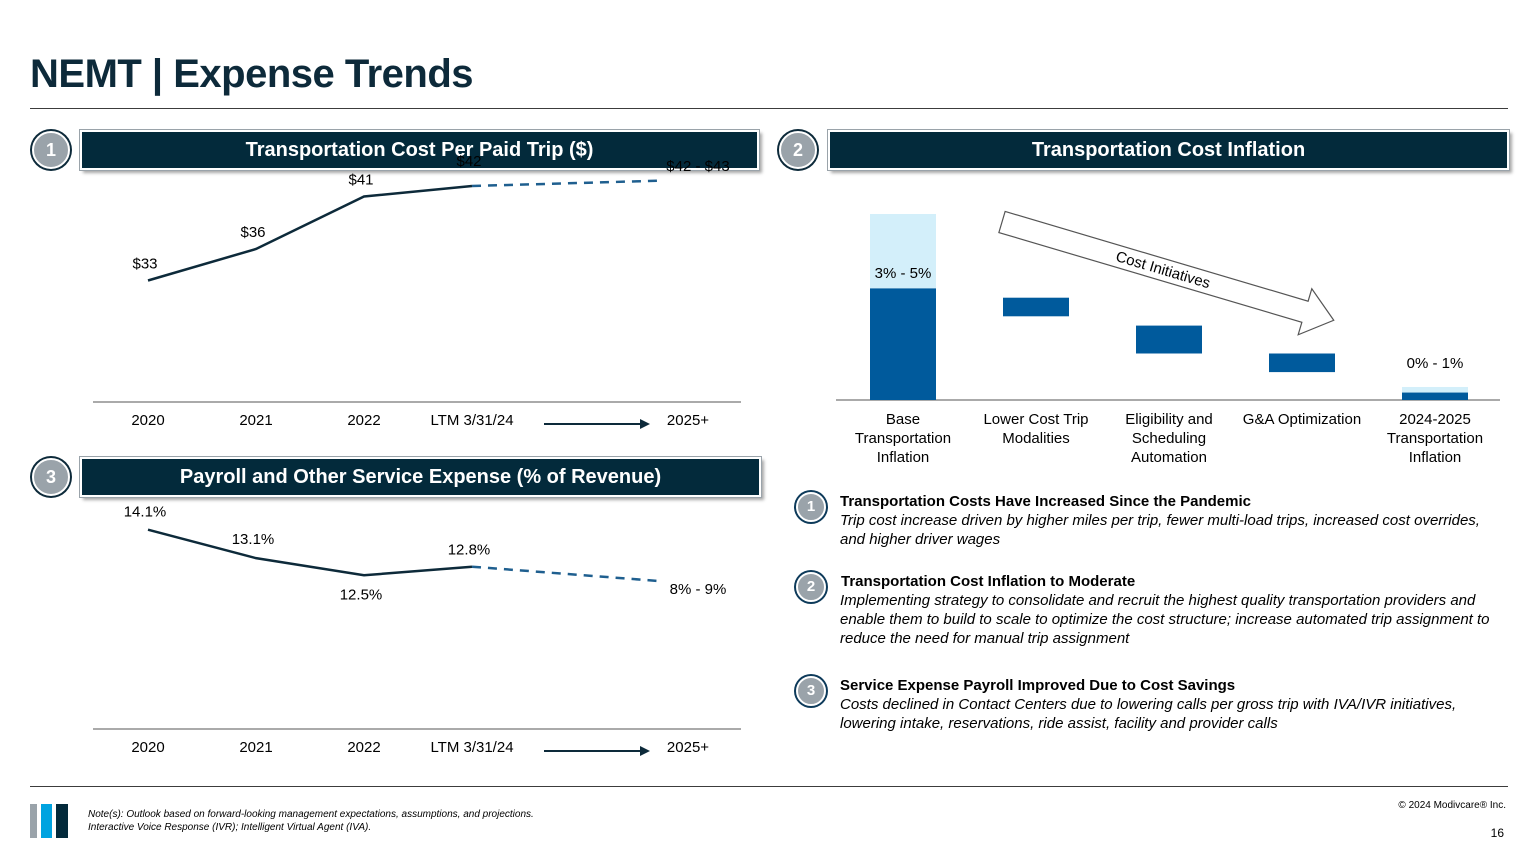 Image resolution: width=1536 pixels, height=864 pixels. Describe the element at coordinates (1497, 833) in the screenshot. I see `page-number: 16` at that location.